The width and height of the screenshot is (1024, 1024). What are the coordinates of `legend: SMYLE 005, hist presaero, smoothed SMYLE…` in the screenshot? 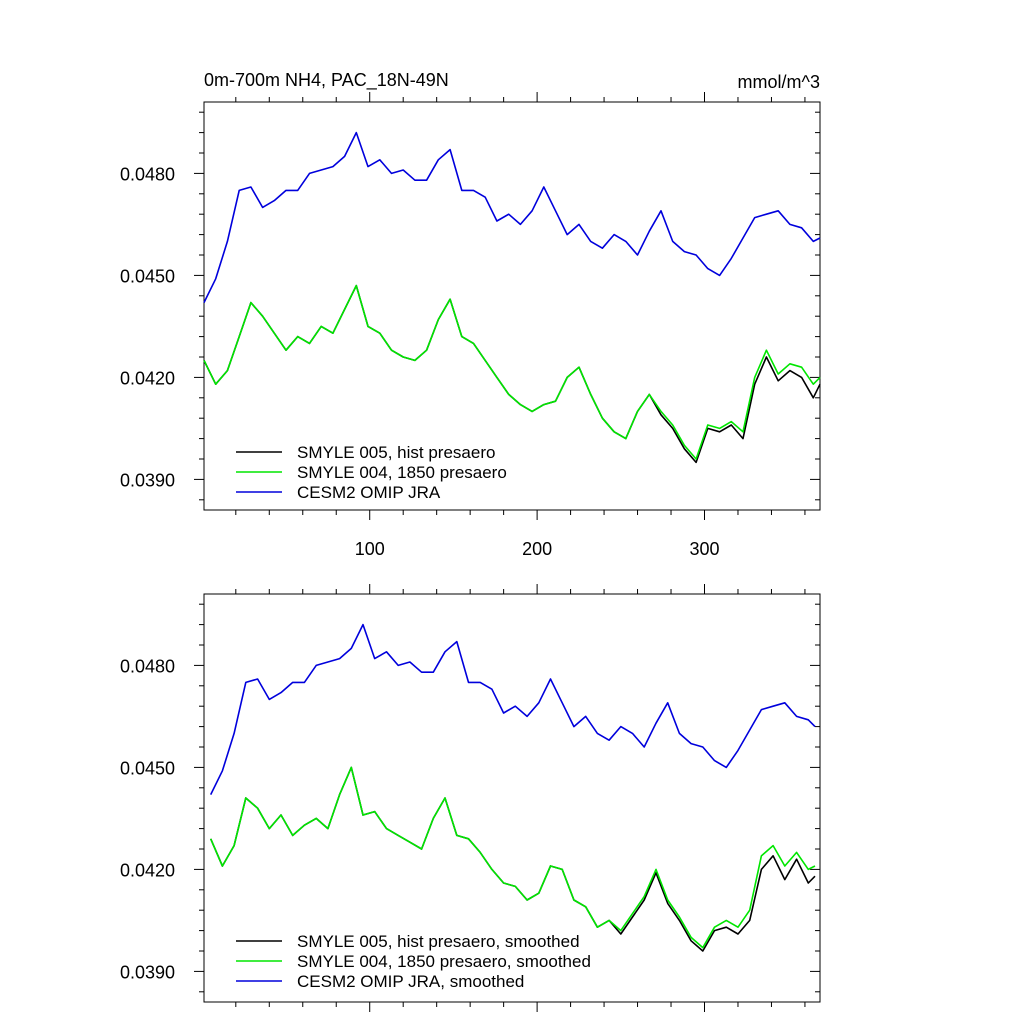 It's located at (413, 961).